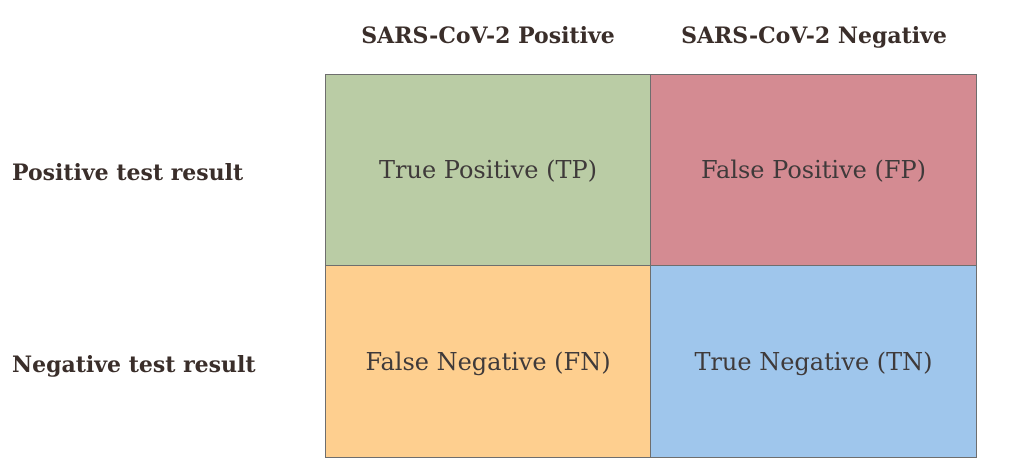 The image size is (1020, 474). I want to click on cell-true-positive-label: True Positive (TP), so click(488, 170).